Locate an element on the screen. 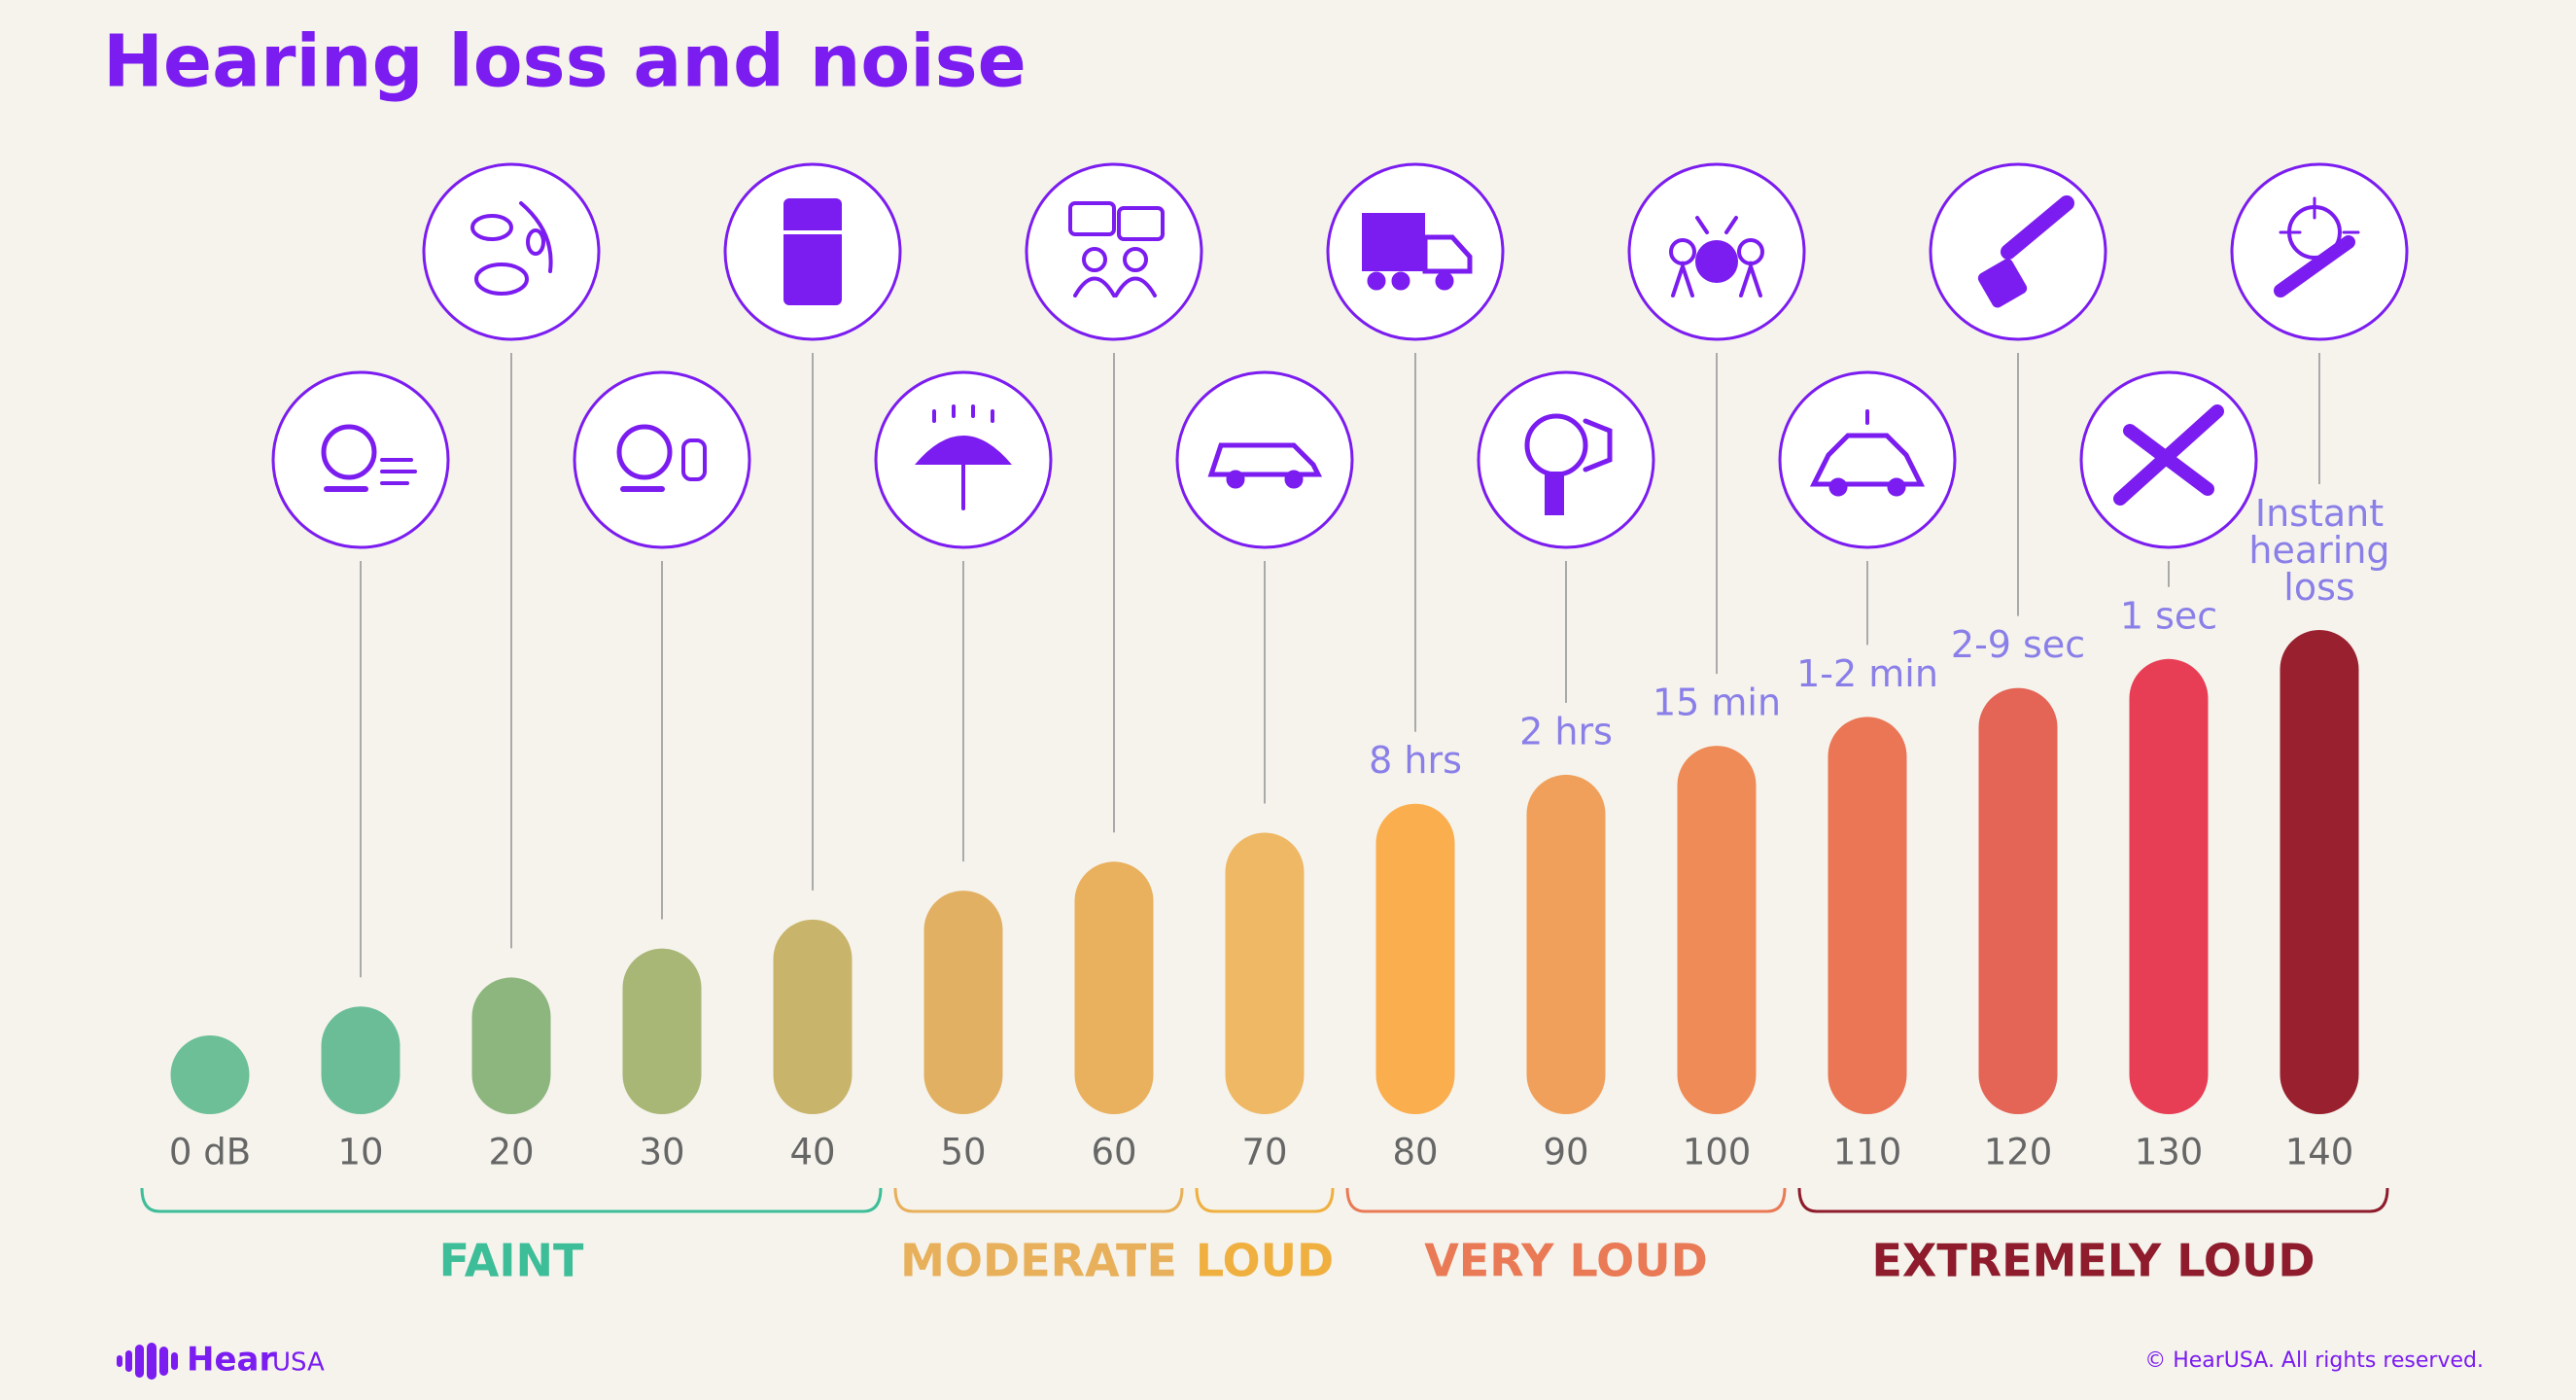 This screenshot has width=2576, height=1400. exposure-label-line: hearing is located at coordinates (2318, 550).